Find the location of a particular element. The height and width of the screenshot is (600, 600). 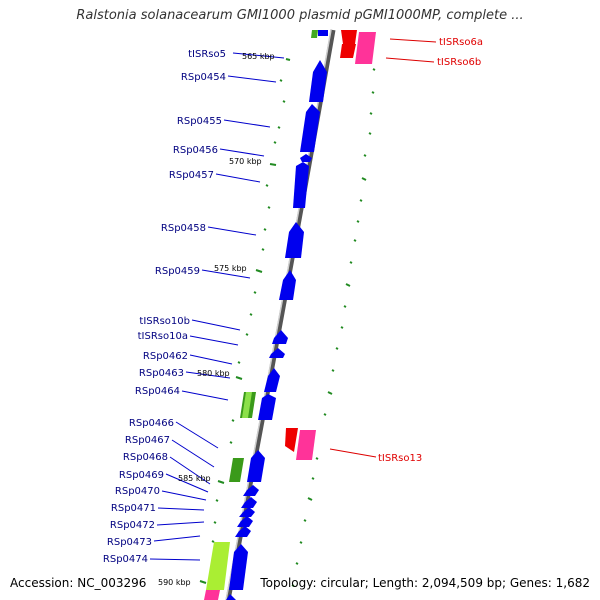

trna-tISRso6a-lower is located at coordinates (348, 51).